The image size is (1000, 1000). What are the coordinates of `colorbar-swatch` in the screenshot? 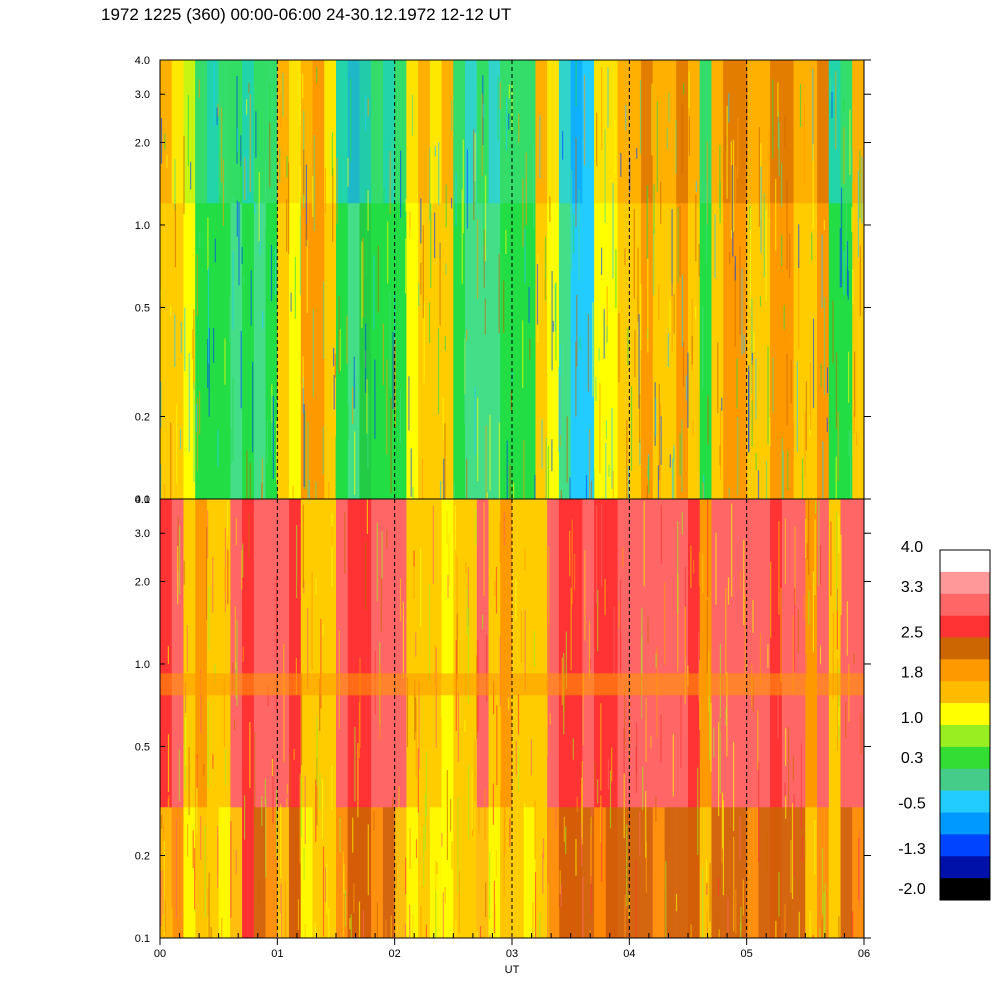 It's located at (965, 845).